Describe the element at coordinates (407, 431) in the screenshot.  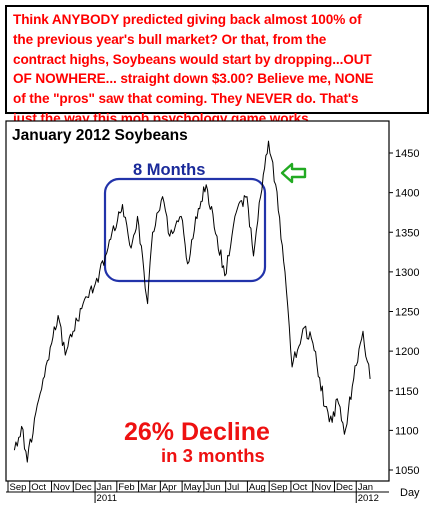
I see `y-tick-label: 1100` at that location.